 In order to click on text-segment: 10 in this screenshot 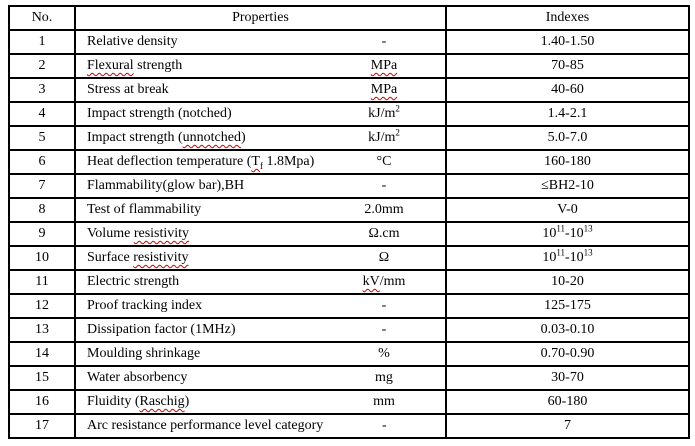, I will do `click(549, 233)`.